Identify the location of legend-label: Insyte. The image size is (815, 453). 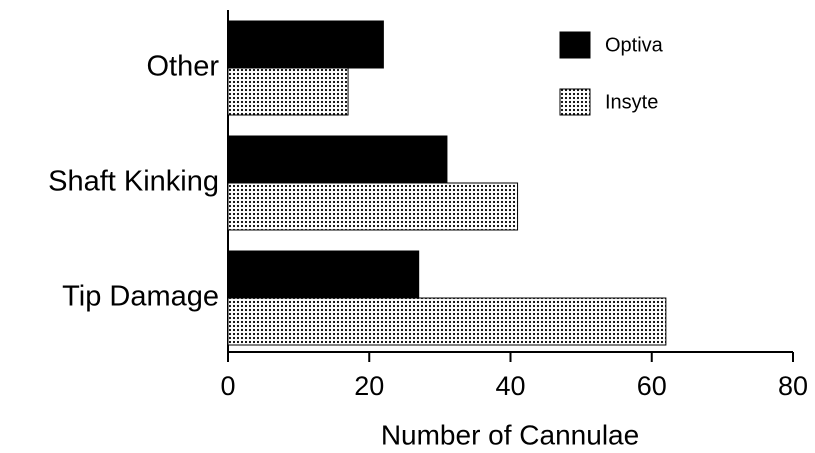
(631, 102).